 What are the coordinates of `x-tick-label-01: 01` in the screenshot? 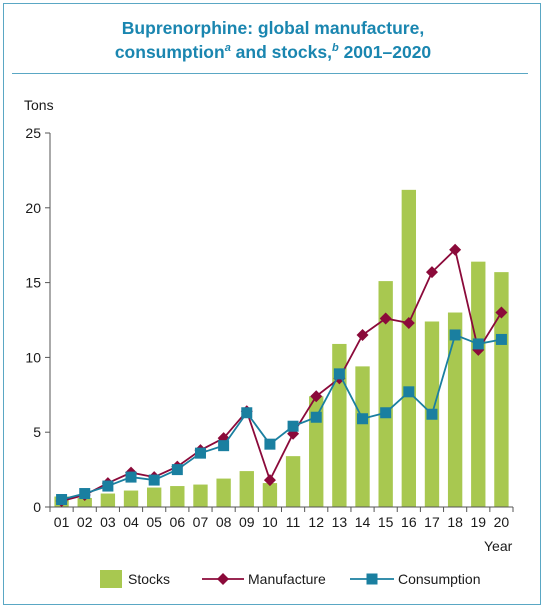 It's located at (62, 522).